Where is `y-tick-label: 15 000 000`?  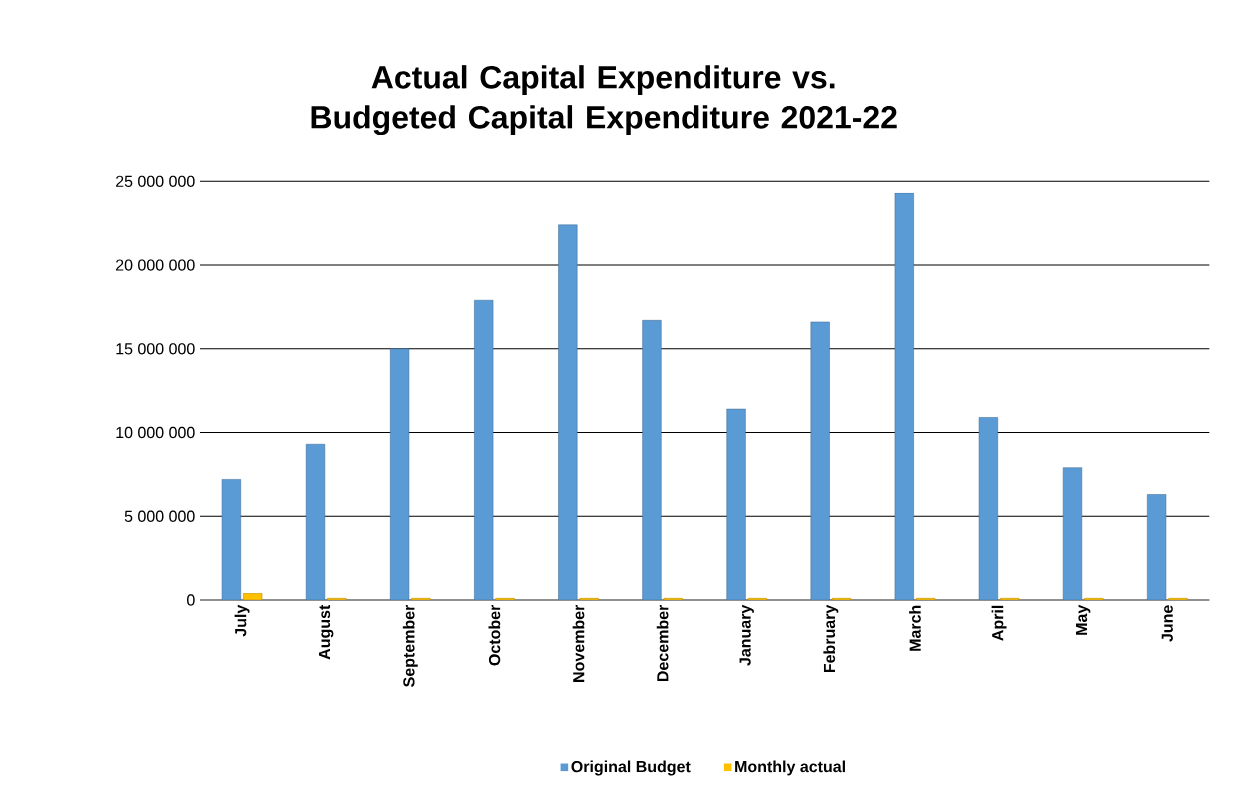 y-tick-label: 15 000 000 is located at coordinates (155, 348).